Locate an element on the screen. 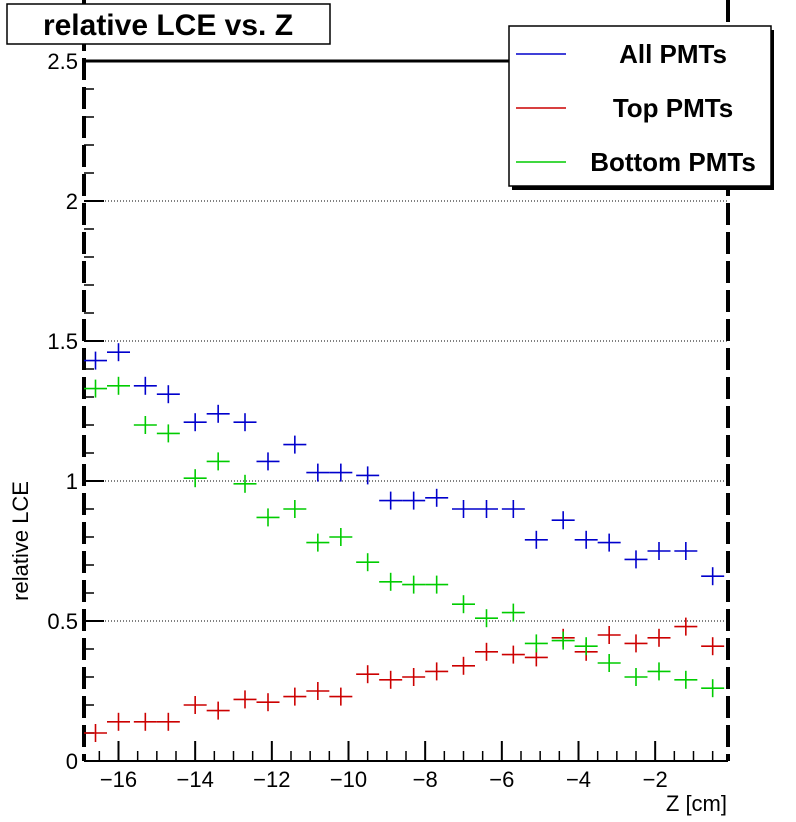  x-tick-label: −6 is located at coordinates (501, 779).